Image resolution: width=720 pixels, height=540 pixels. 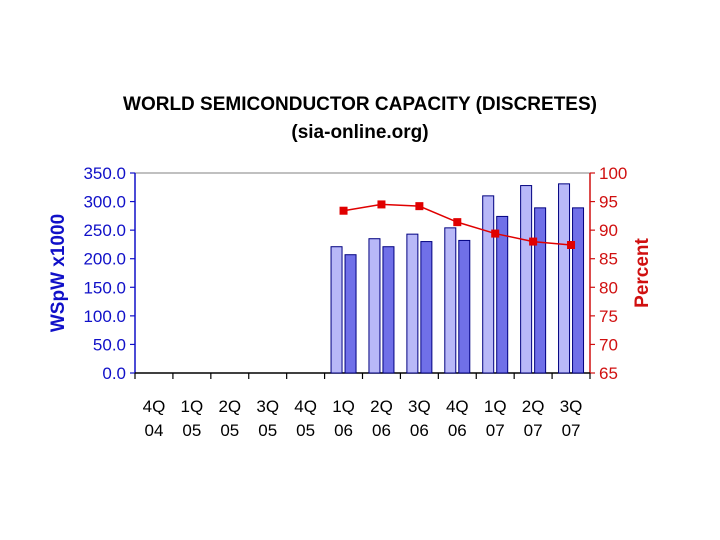 What do you see at coordinates (109, 344) in the screenshot?
I see `y-tick-label-left: 50.0` at bounding box center [109, 344].